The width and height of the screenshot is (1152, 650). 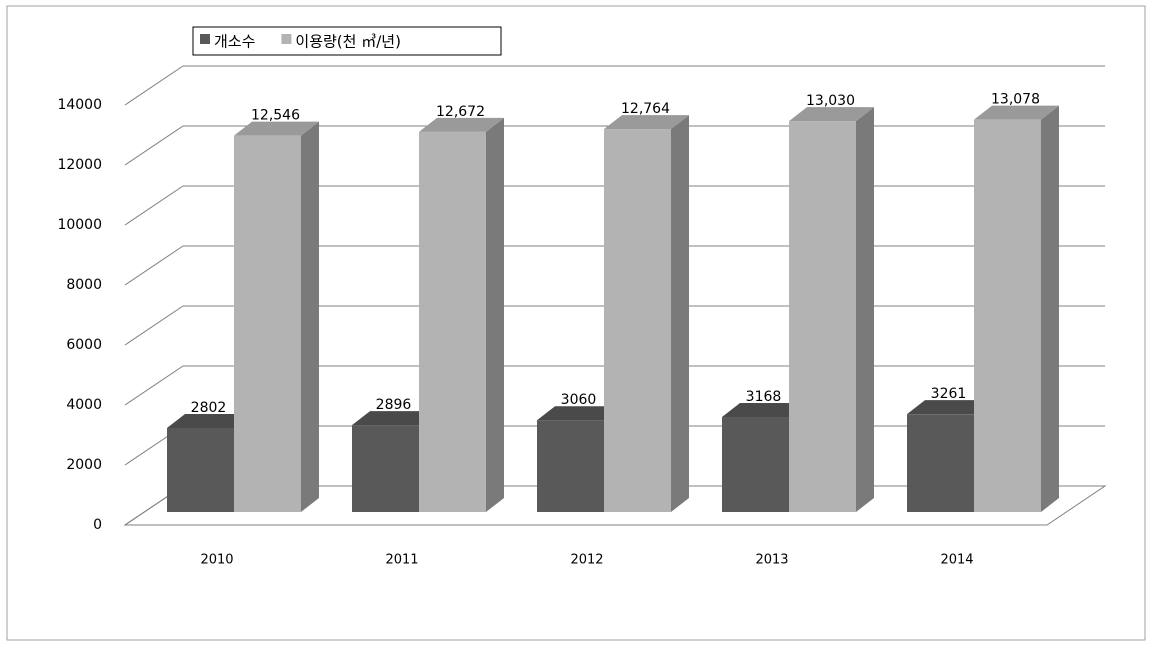 What do you see at coordinates (84, 465) in the screenshot?
I see `y-tick-label: 2000` at bounding box center [84, 465].